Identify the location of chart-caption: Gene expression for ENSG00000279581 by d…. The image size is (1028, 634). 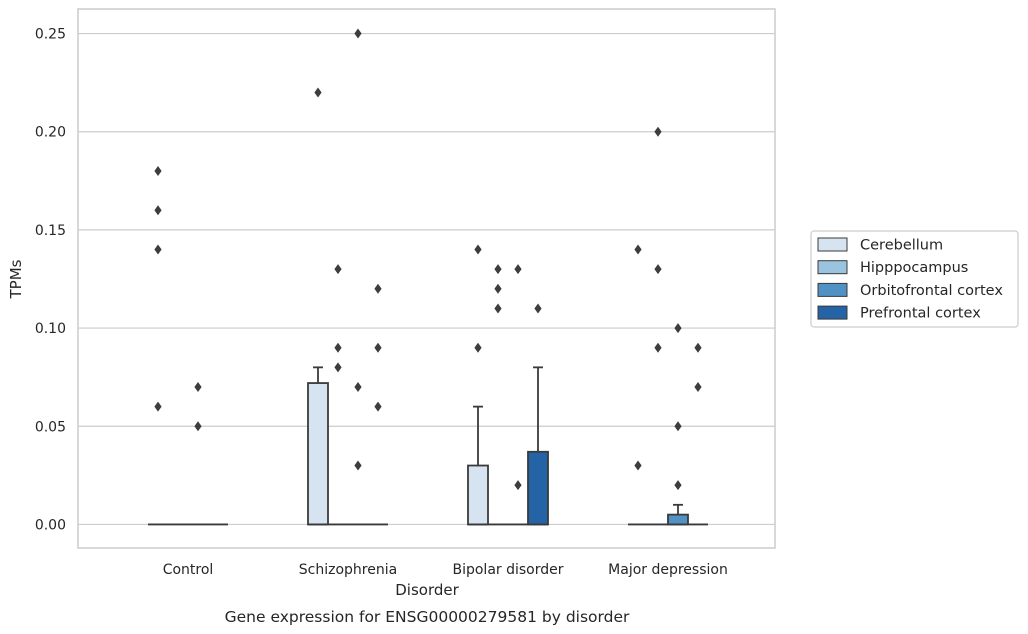
(427, 617).